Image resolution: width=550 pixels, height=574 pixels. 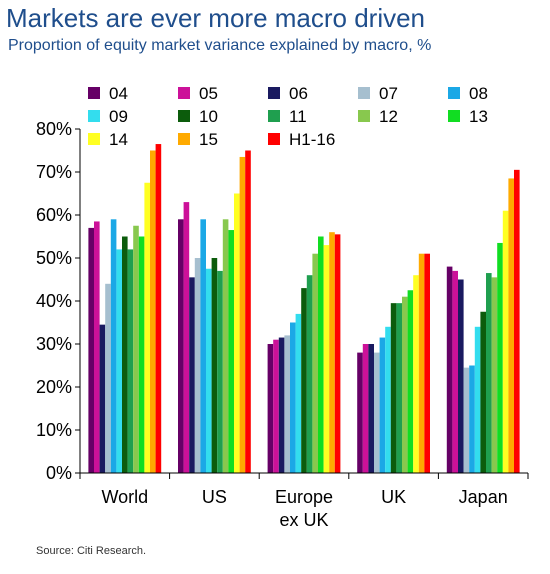 I want to click on legend-label-09: 09, so click(x=118, y=116).